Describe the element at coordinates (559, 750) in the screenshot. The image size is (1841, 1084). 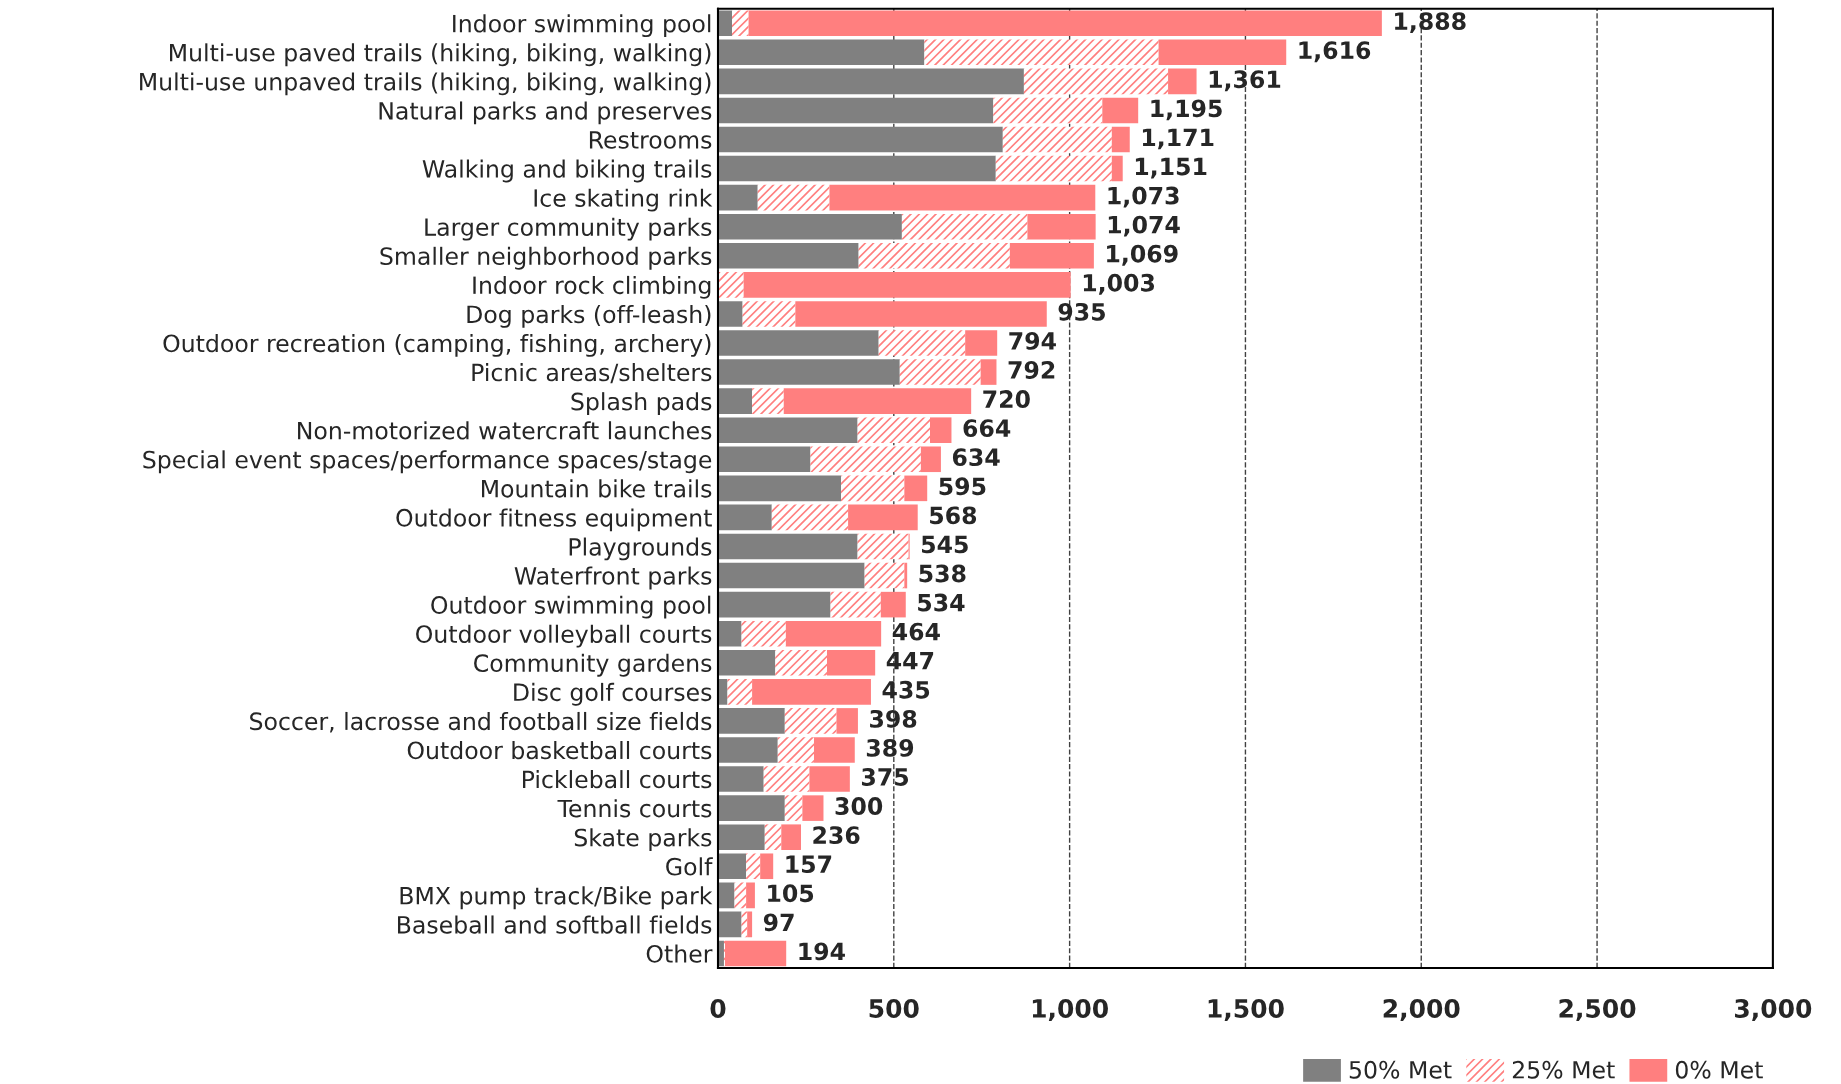
I see `y-tick-label: Outdoor basketball courts` at that location.